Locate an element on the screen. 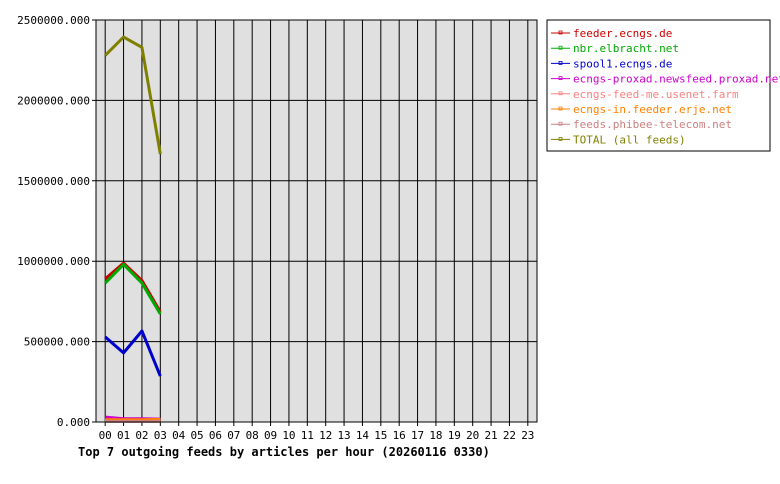 This screenshot has height=484, width=780. x-tick-label: 22 is located at coordinates (509, 435).